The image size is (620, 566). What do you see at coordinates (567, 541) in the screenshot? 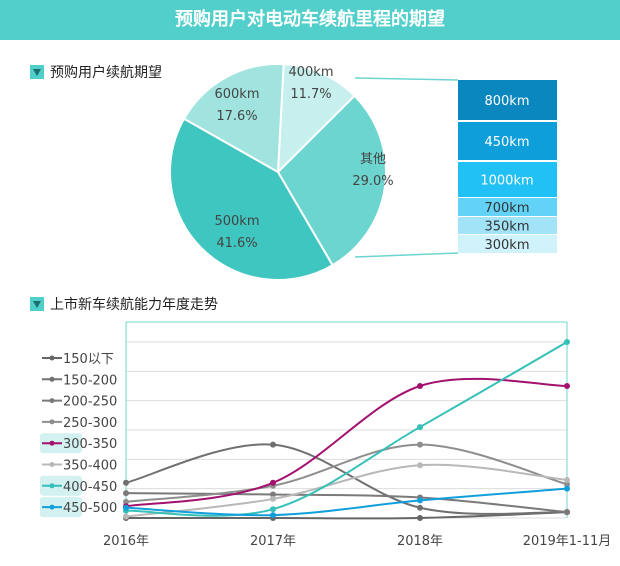
I see `x-tick-label: 2019年1-11月` at bounding box center [567, 541].